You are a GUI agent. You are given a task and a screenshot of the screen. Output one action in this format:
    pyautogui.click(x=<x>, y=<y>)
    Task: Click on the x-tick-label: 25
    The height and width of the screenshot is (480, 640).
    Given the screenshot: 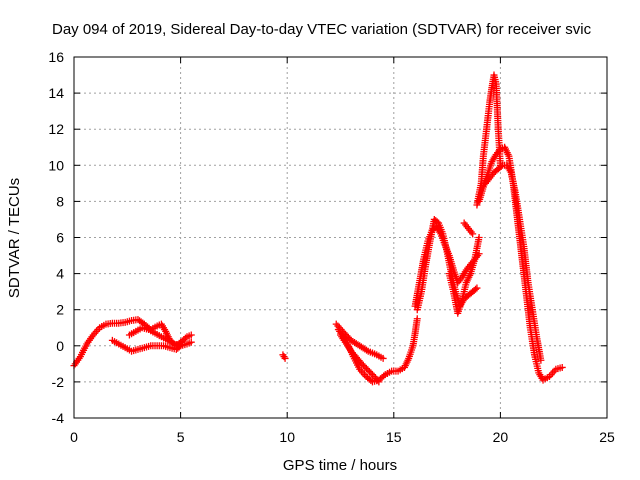 What is the action you would take?
    pyautogui.click(x=607, y=437)
    